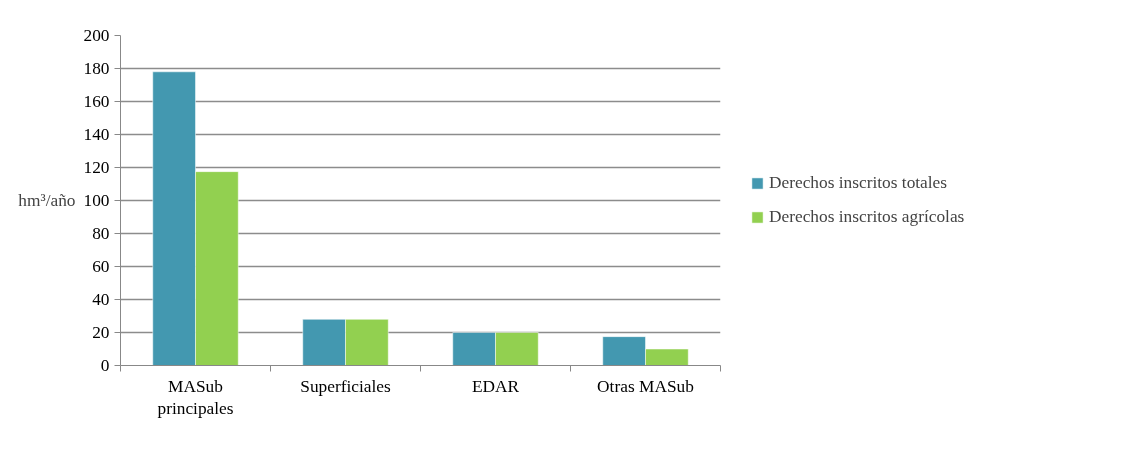 The height and width of the screenshot is (455, 1134). Describe the element at coordinates (195, 397) in the screenshot. I see `x-tick-label: MASub principales` at that location.